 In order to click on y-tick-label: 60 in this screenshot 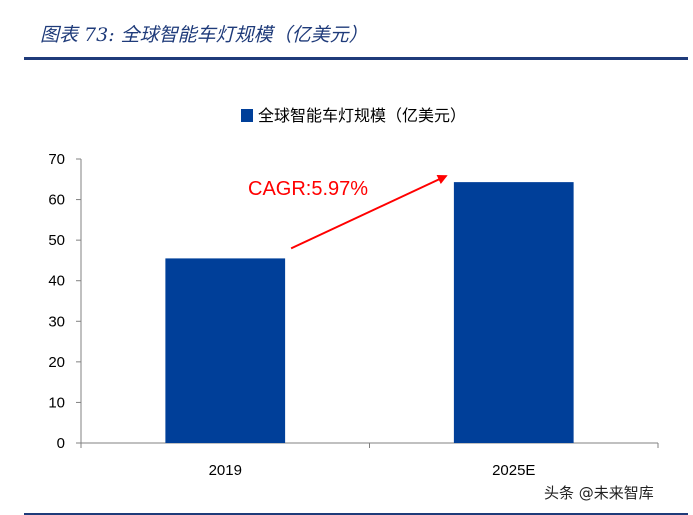, I will do `click(56, 200)`.